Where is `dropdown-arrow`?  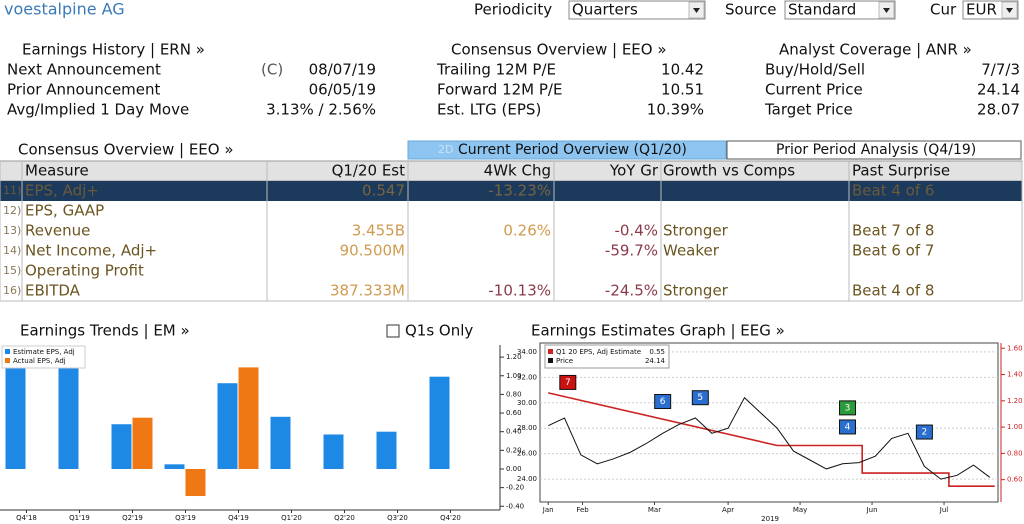
dropdown-arrow is located at coordinates (1009, 10).